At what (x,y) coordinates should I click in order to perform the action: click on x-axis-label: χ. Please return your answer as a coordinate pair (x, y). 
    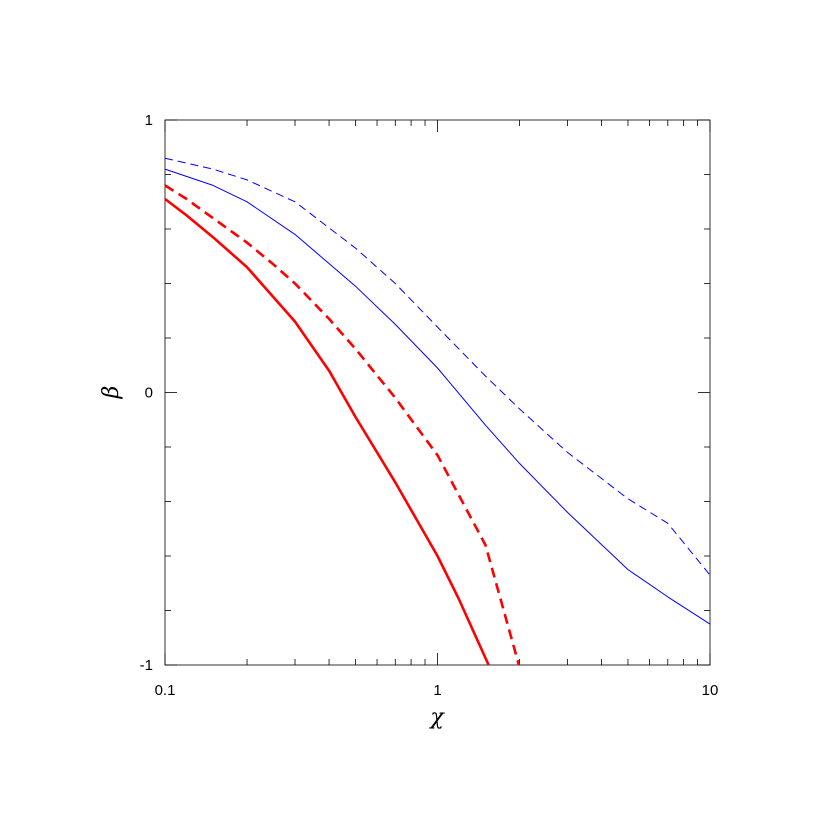
    Looking at the image, I should click on (436, 717).